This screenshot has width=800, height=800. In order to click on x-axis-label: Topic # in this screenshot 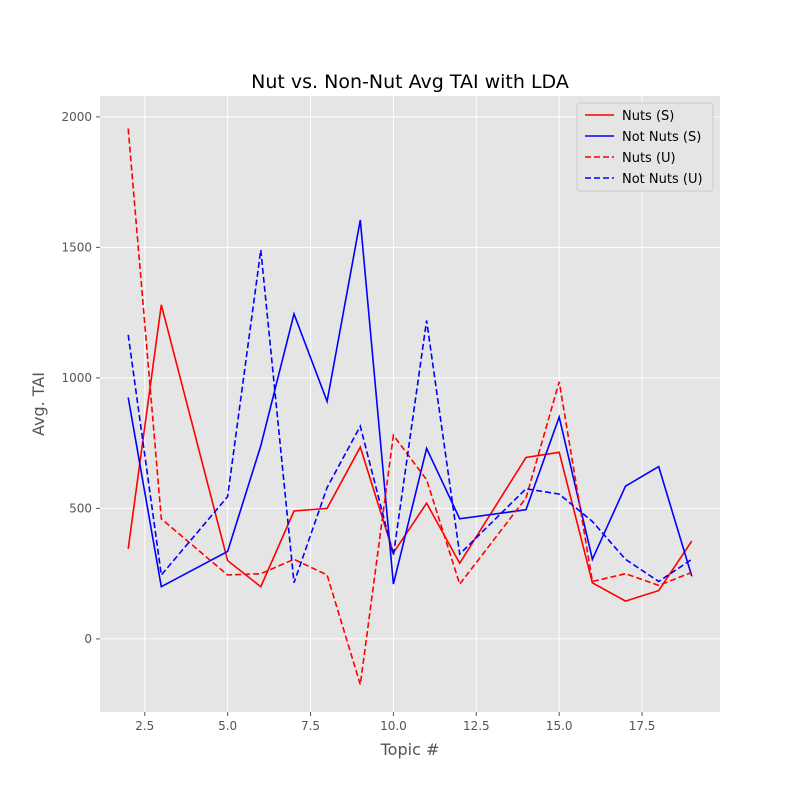, I will do `click(410, 749)`.